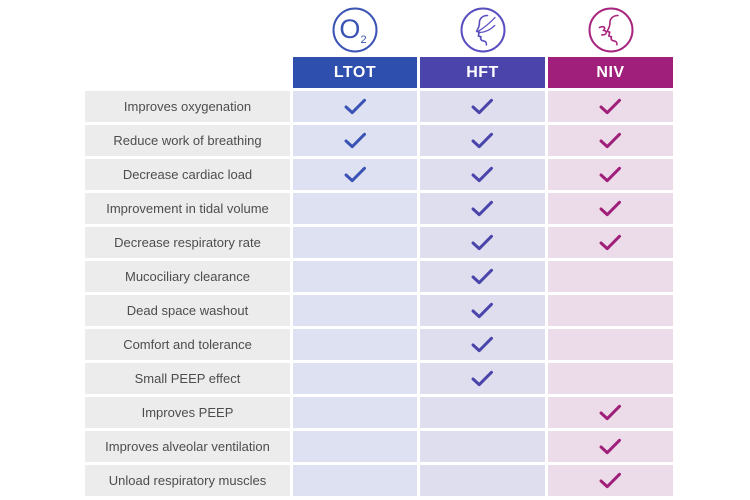 This screenshot has height=500, width=750. I want to click on row-label-cell: Comfort and tolerance, so click(187, 344).